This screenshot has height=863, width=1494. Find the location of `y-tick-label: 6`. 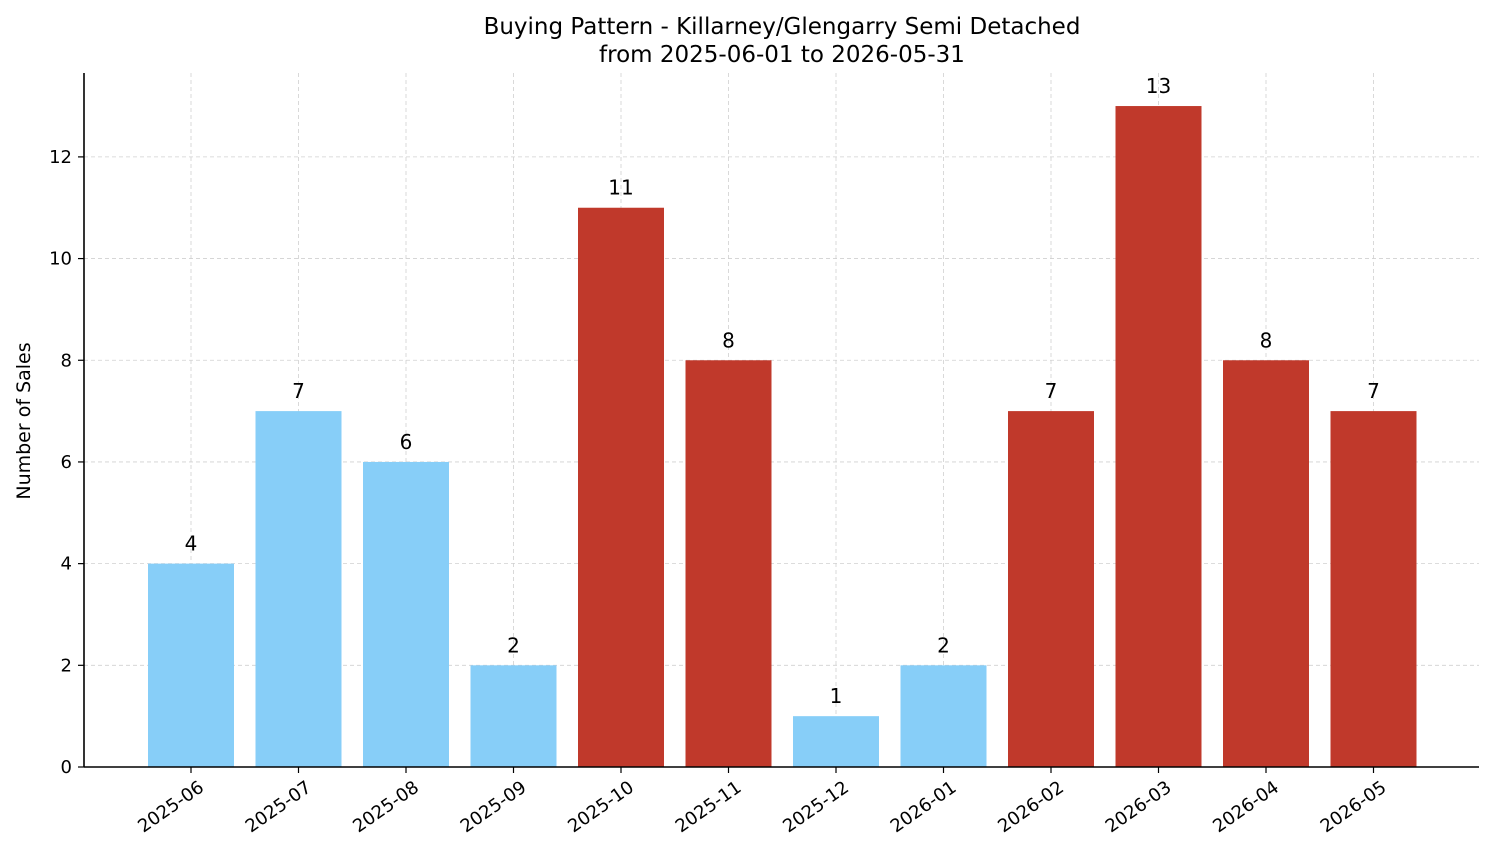

y-tick-label: 6 is located at coordinates (66, 462).